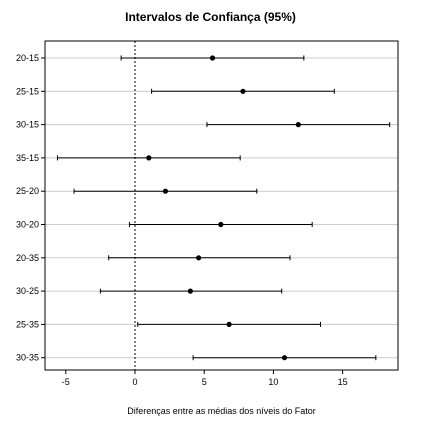 The width and height of the screenshot is (421, 421). I want to click on y-tick-label: 20-15, so click(27, 58).